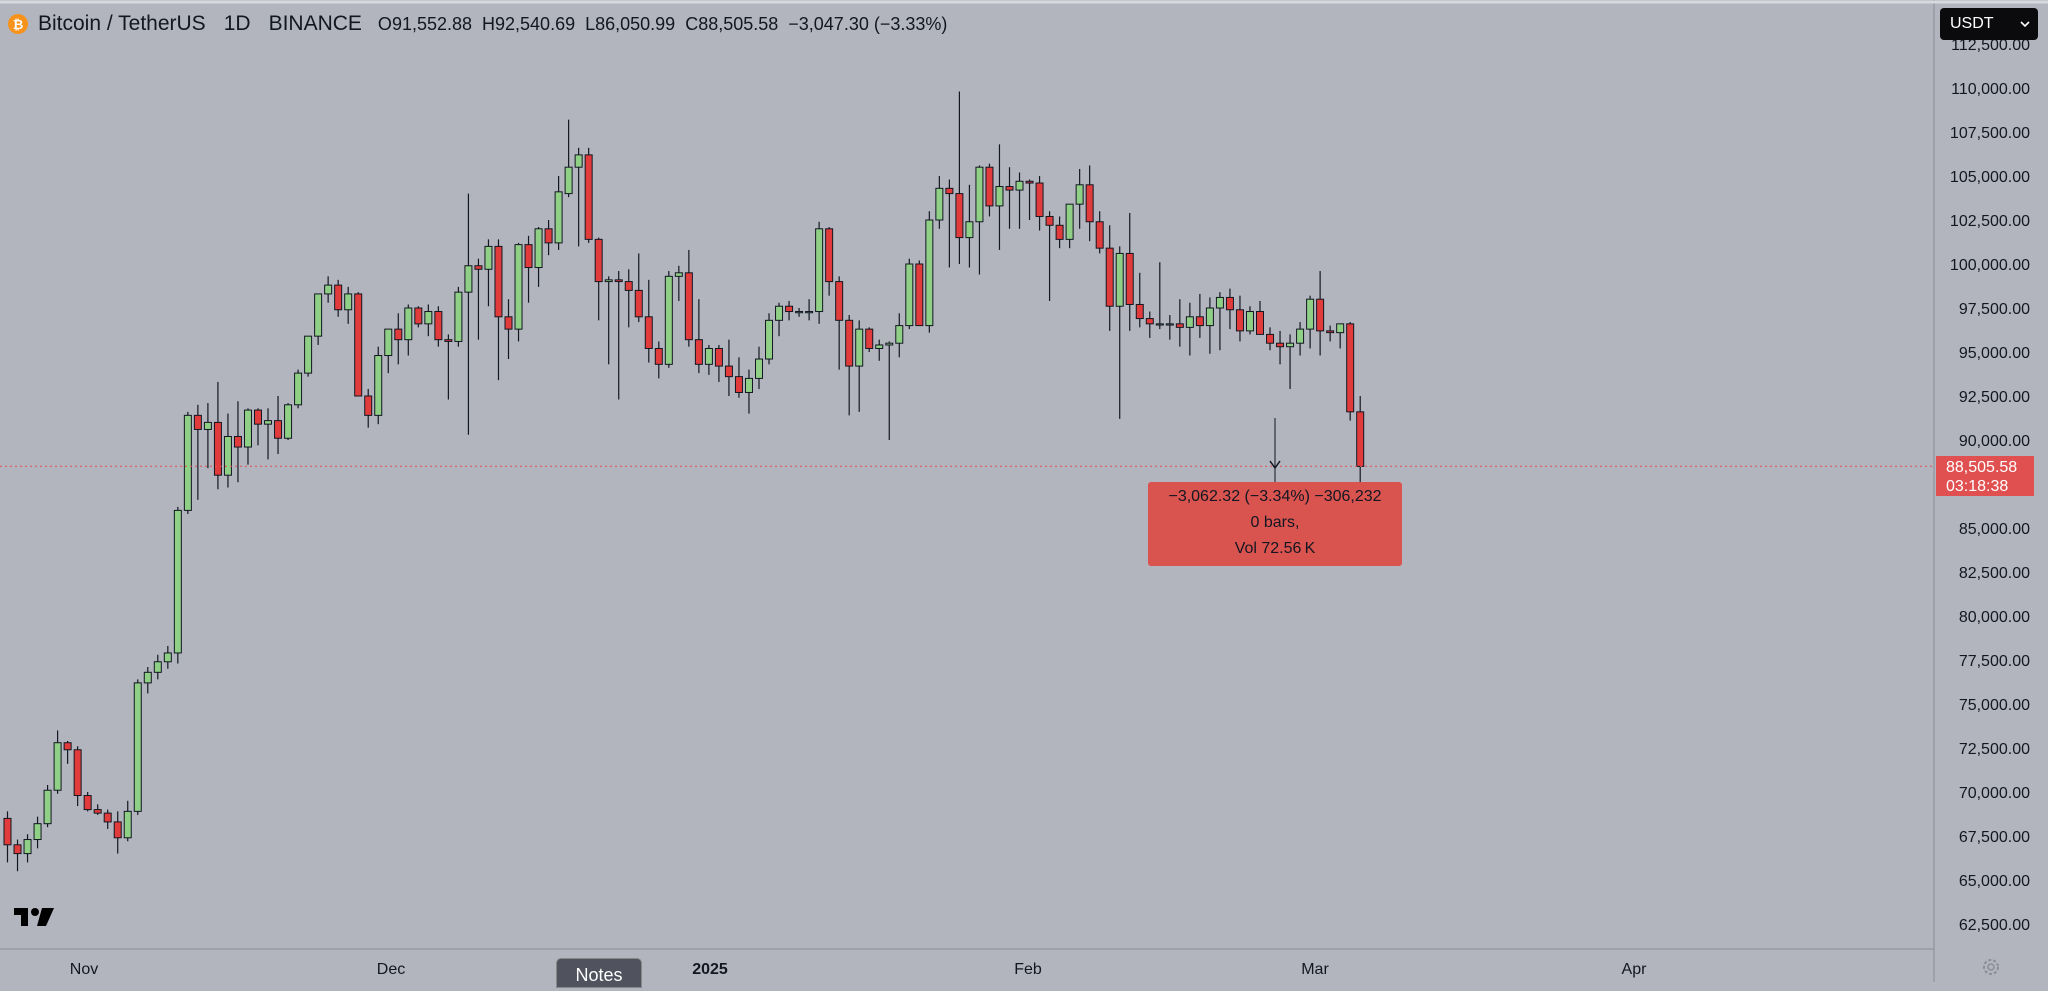  Describe the element at coordinates (237, 23) in the screenshot. I see `interval-label: 1D` at that location.